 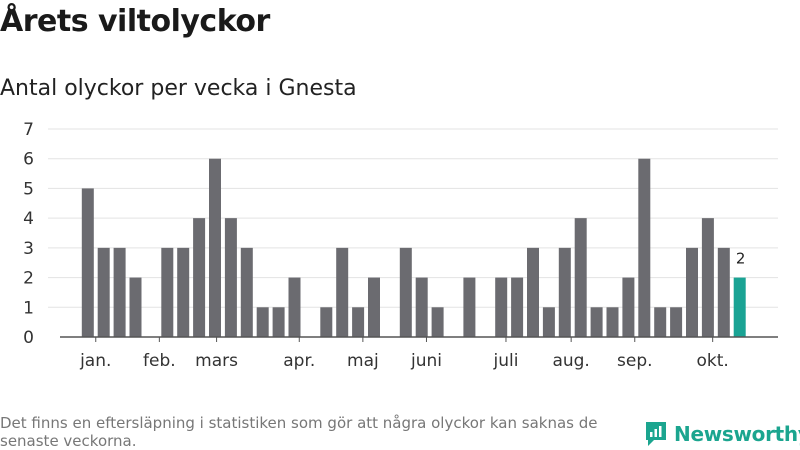 I want to click on x-tick-label: juni, so click(x=426, y=361).